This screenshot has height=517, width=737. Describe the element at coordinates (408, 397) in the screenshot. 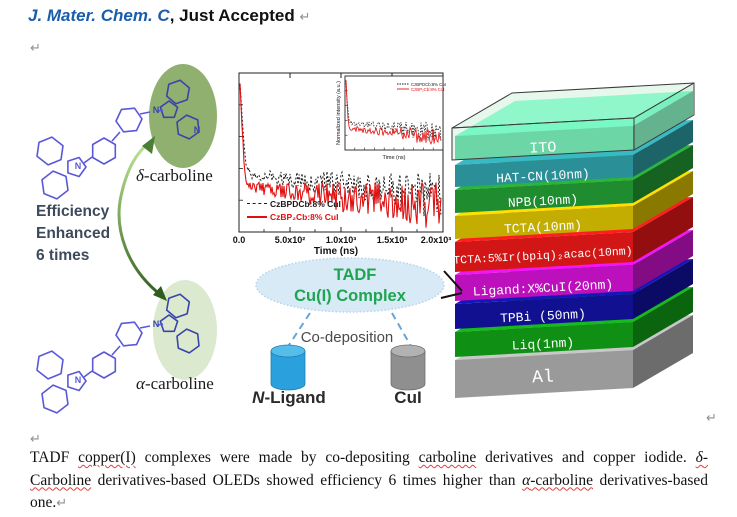

I see `cui-label: CuI` at that location.